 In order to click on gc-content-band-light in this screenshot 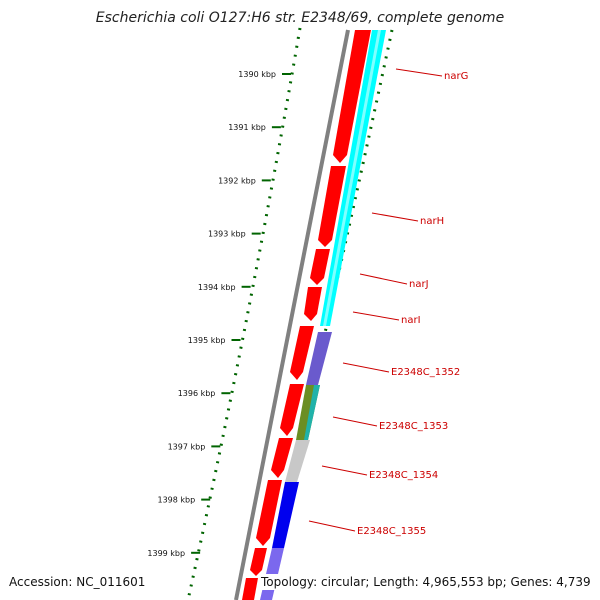, I will do `click(352, 178)`.